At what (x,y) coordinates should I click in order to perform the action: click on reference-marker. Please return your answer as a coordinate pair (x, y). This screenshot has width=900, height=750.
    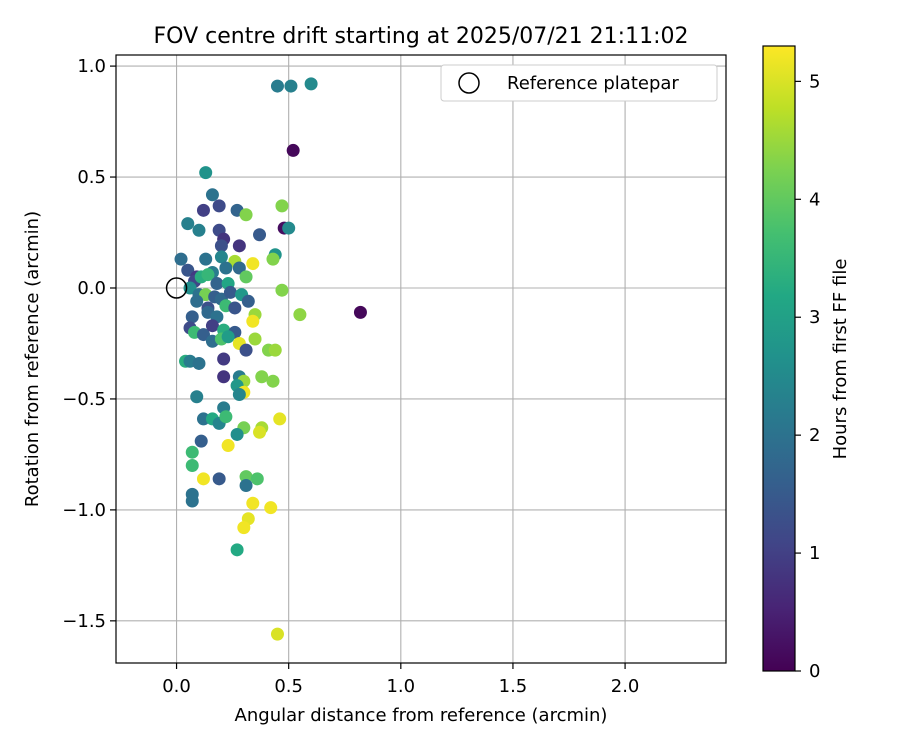
    Looking at the image, I should click on (176, 288).